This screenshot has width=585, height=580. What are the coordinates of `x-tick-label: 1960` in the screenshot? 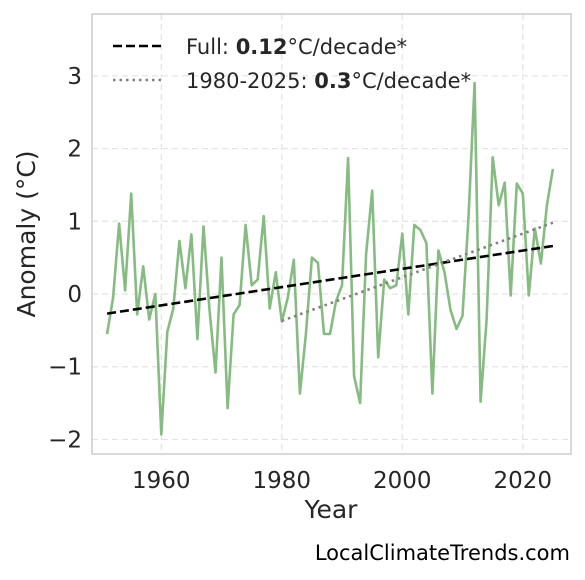 It's located at (161, 481).